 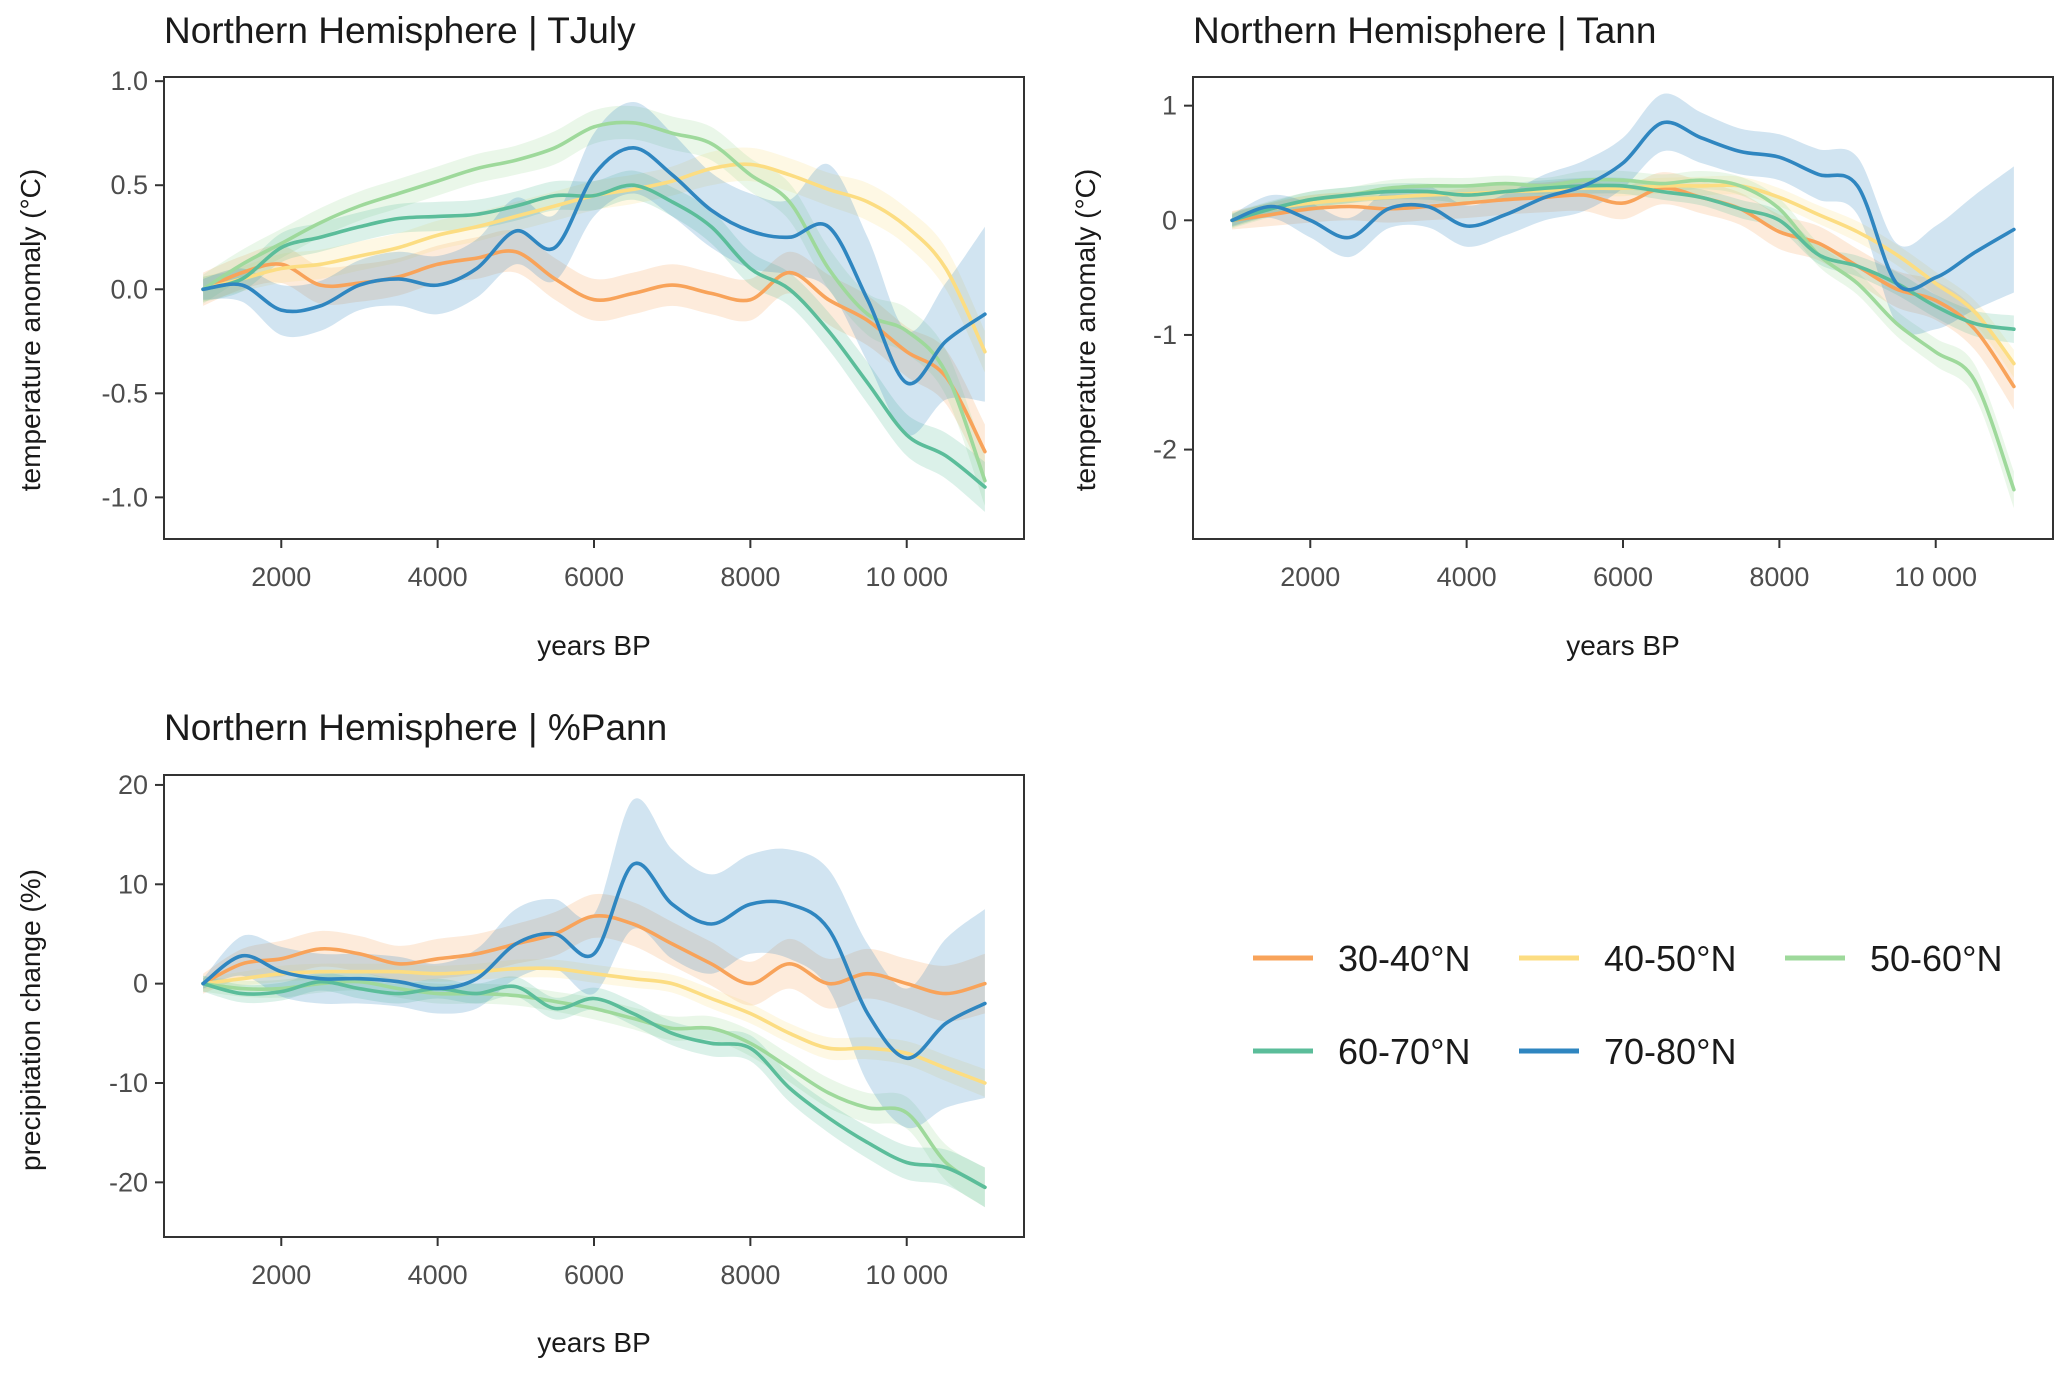 What do you see at coordinates (133, 785) in the screenshot?
I see `y-tick-label: 20` at bounding box center [133, 785].